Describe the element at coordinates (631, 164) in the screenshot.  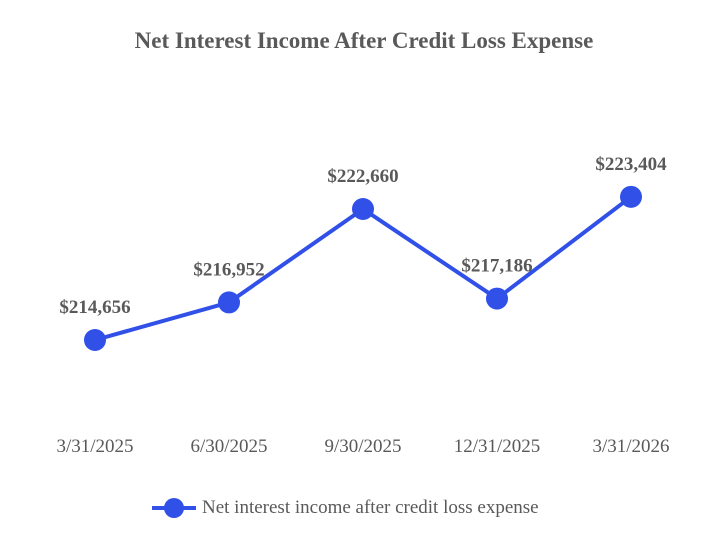
I see `data-label: $223,404` at that location.